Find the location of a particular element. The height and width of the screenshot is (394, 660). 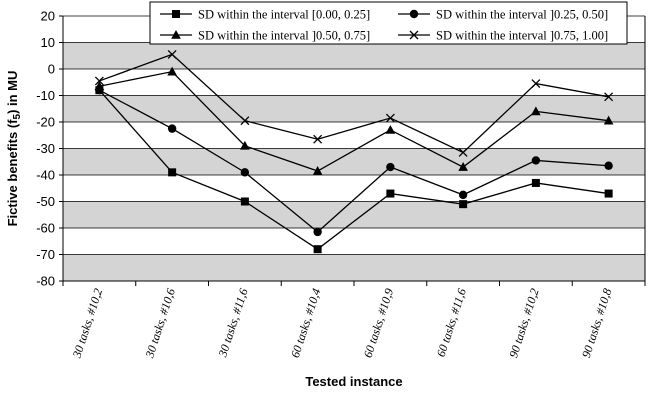

y-axis-label-main: Fictive benefits (f is located at coordinates (12, 173).